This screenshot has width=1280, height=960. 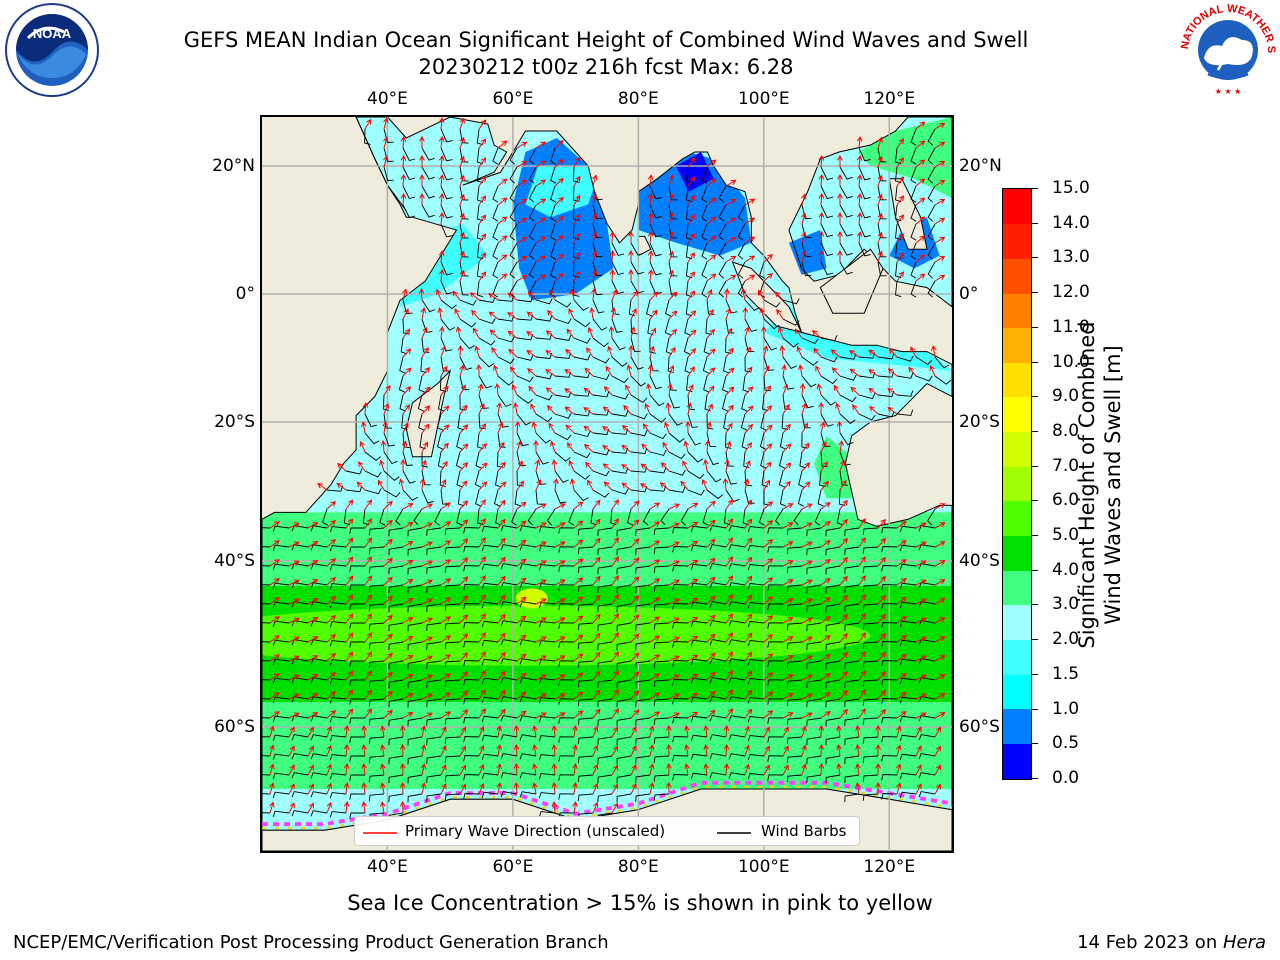 What do you see at coordinates (1227, 49) in the screenshot?
I see `nws-logo: NATIONAL WEATHER SERVICE ★ ★ ★` at bounding box center [1227, 49].